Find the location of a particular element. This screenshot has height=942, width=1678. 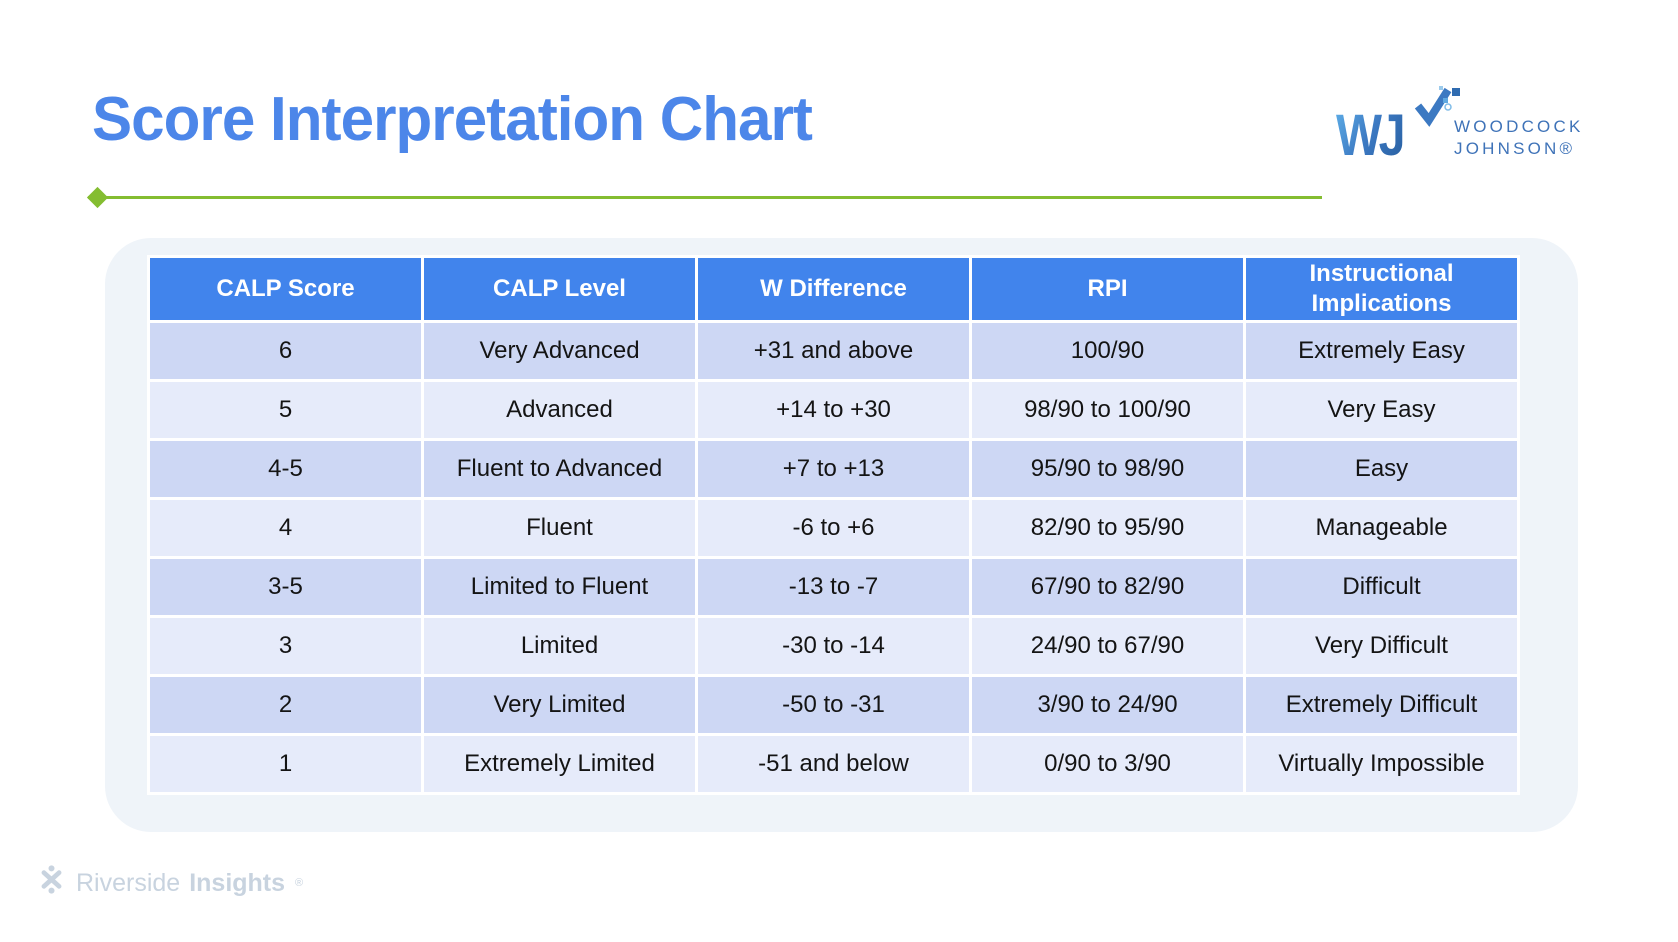

riverside-insights-logo: Riverside Insights ® is located at coordinates (169, 883).